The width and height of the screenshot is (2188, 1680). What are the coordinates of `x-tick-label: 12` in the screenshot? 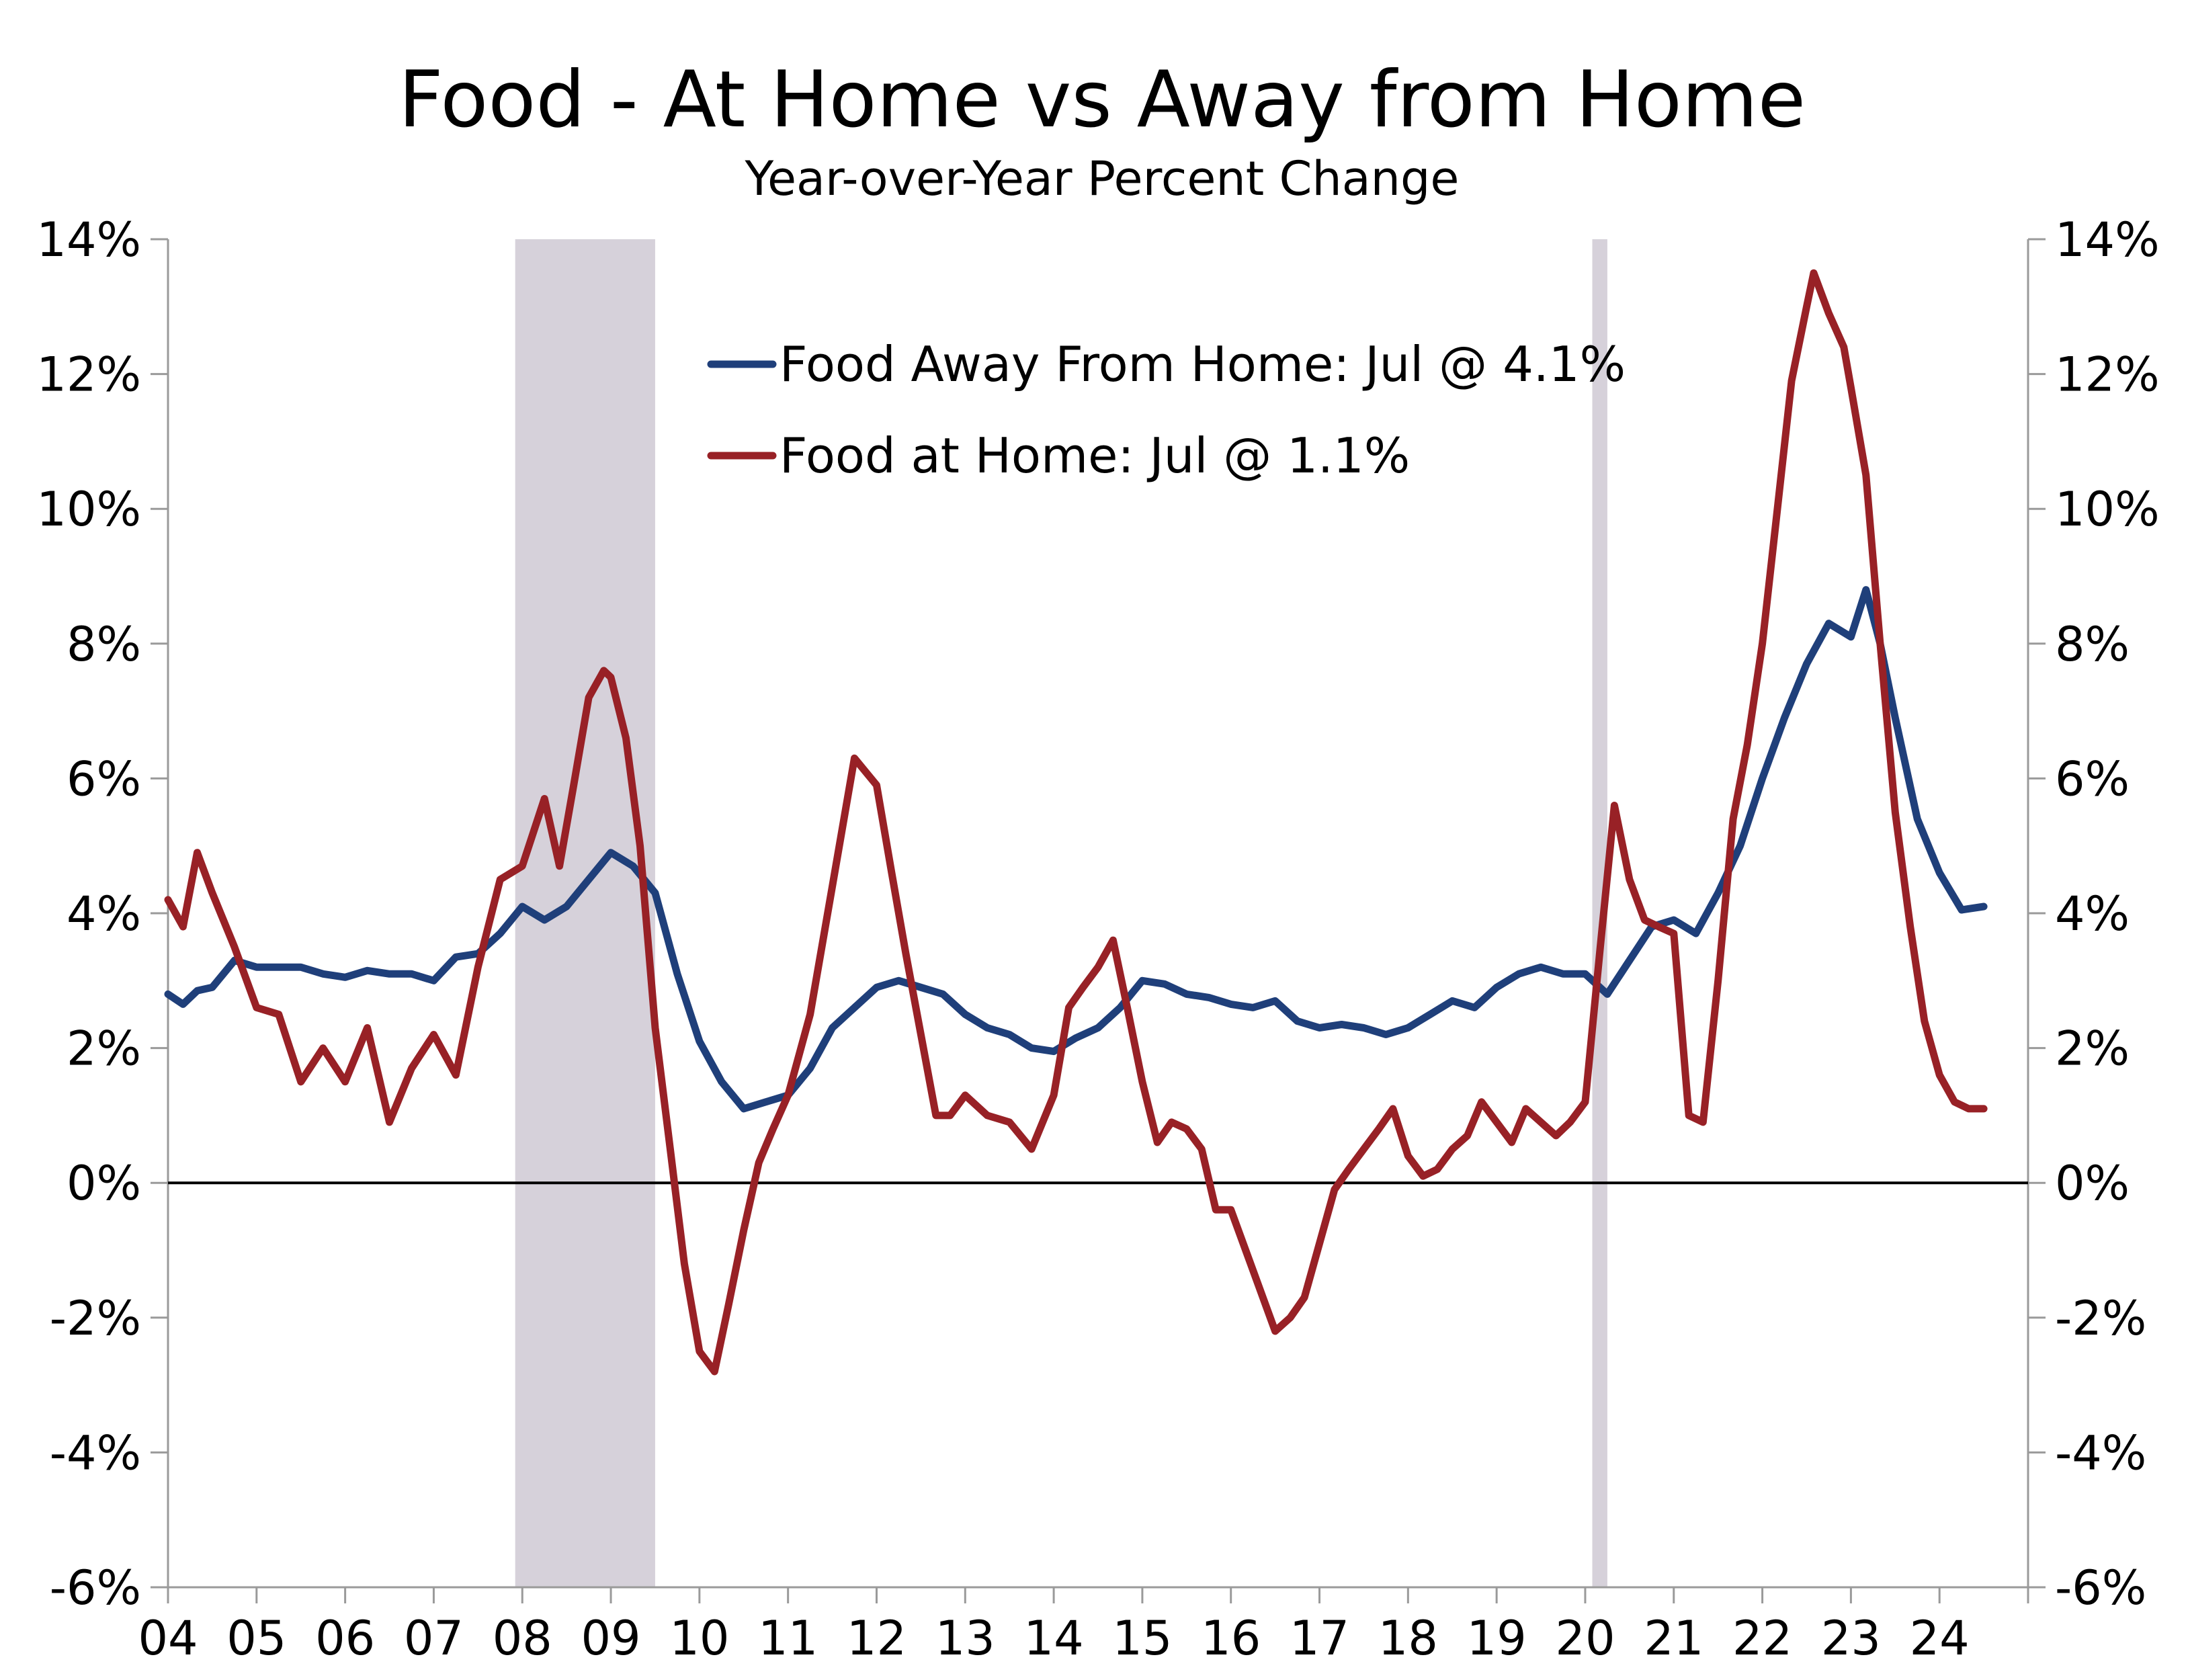 It's located at (877, 1639).